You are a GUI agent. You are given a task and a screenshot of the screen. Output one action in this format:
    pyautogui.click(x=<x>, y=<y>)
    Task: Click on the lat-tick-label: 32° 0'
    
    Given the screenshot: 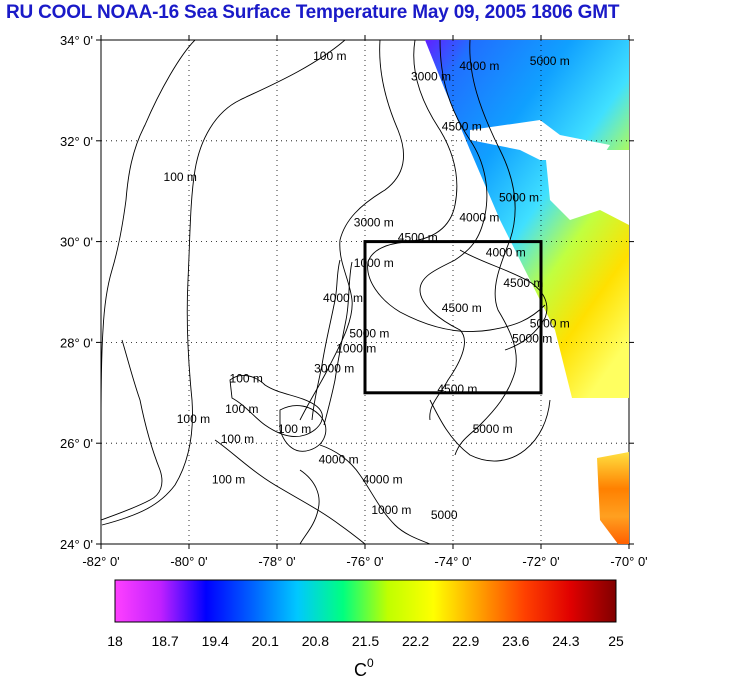 What is the action you would take?
    pyautogui.click(x=76, y=141)
    